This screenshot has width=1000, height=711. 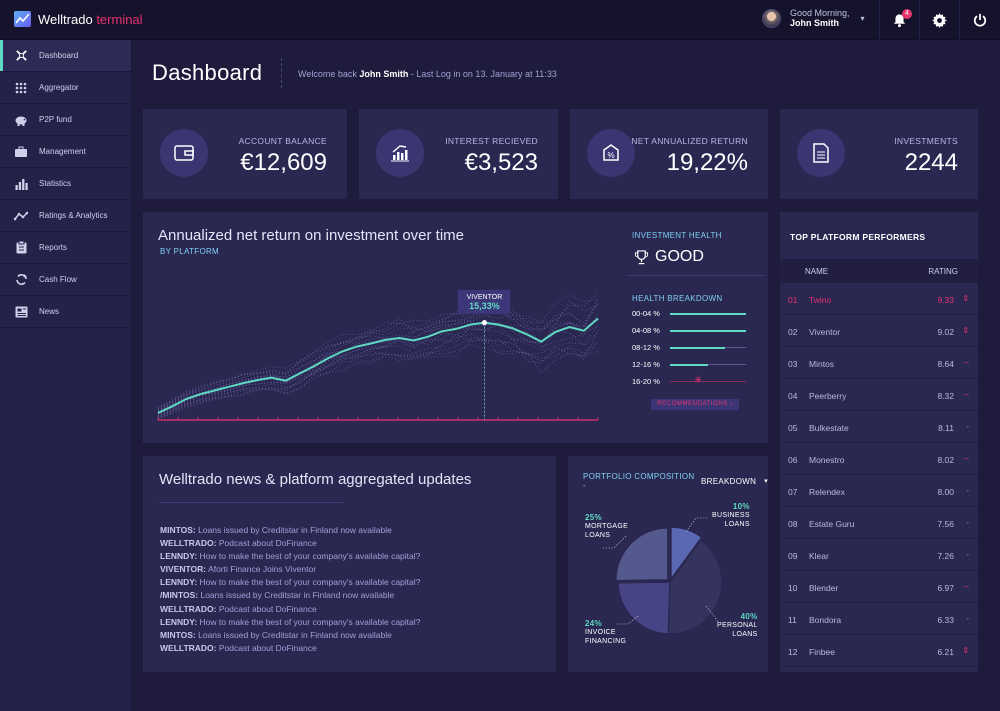 What do you see at coordinates (731, 515) in the screenshot?
I see `pie-label-business: 10% BUSINESS LOANS` at bounding box center [731, 515].